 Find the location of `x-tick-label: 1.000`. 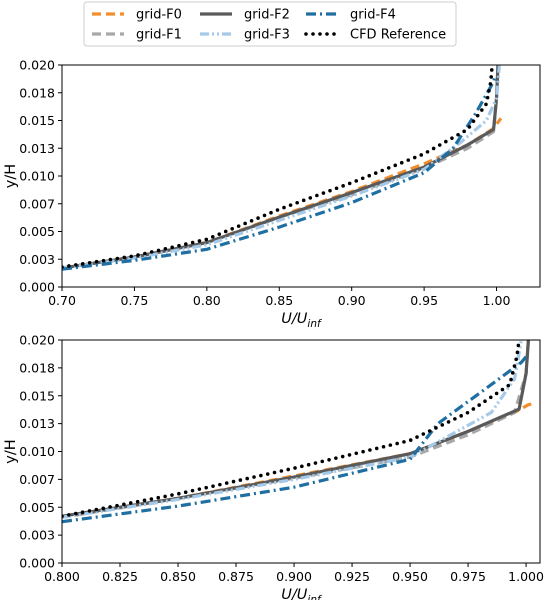

x-tick-label: 1.000 is located at coordinates (526, 576).